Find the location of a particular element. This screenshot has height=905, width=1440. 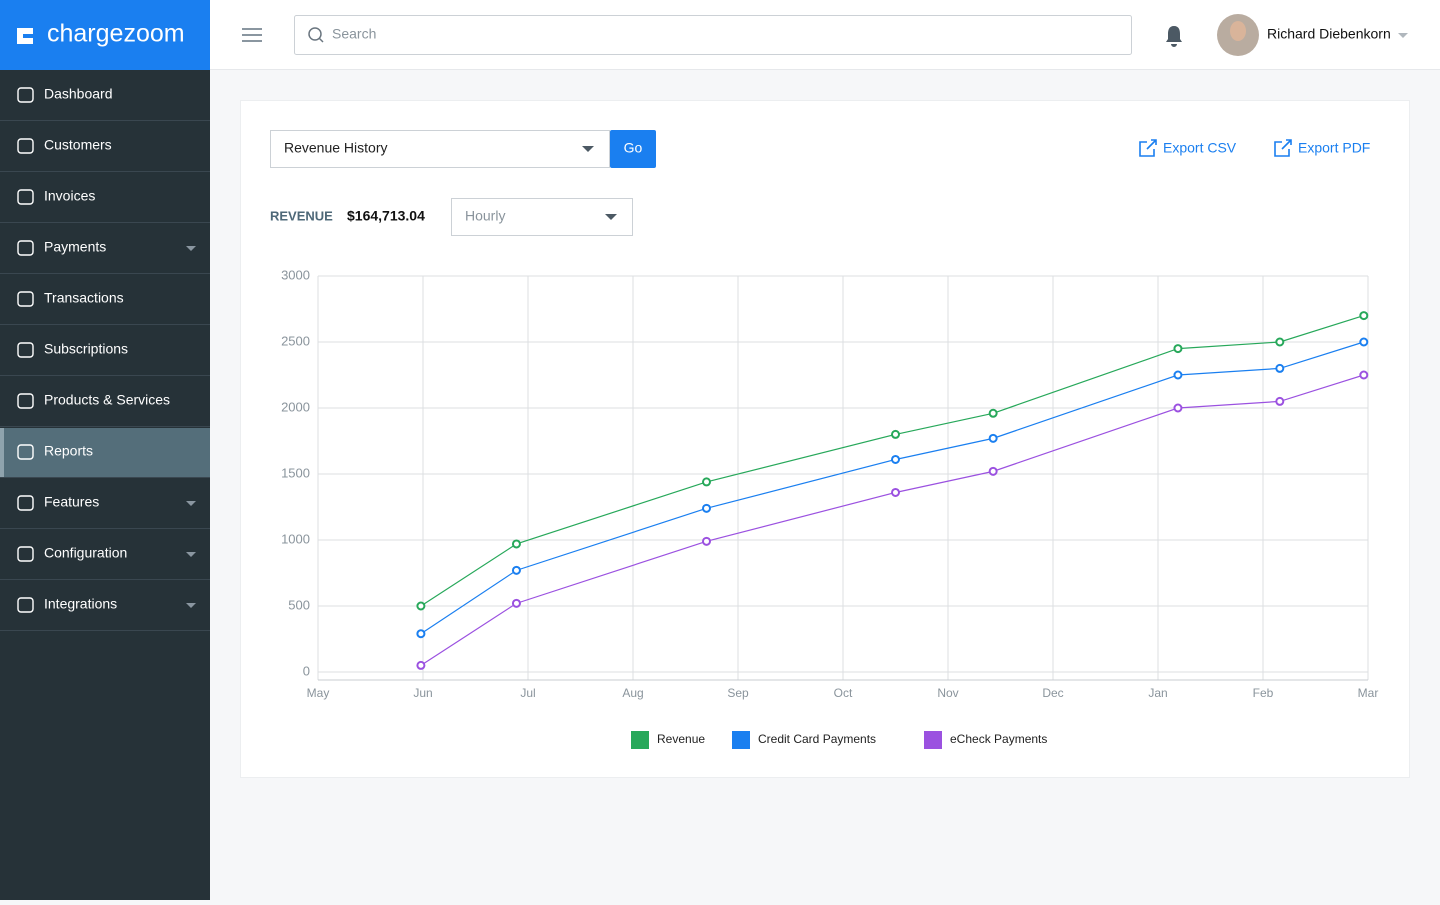

logo-area is located at coordinates (105, 35).